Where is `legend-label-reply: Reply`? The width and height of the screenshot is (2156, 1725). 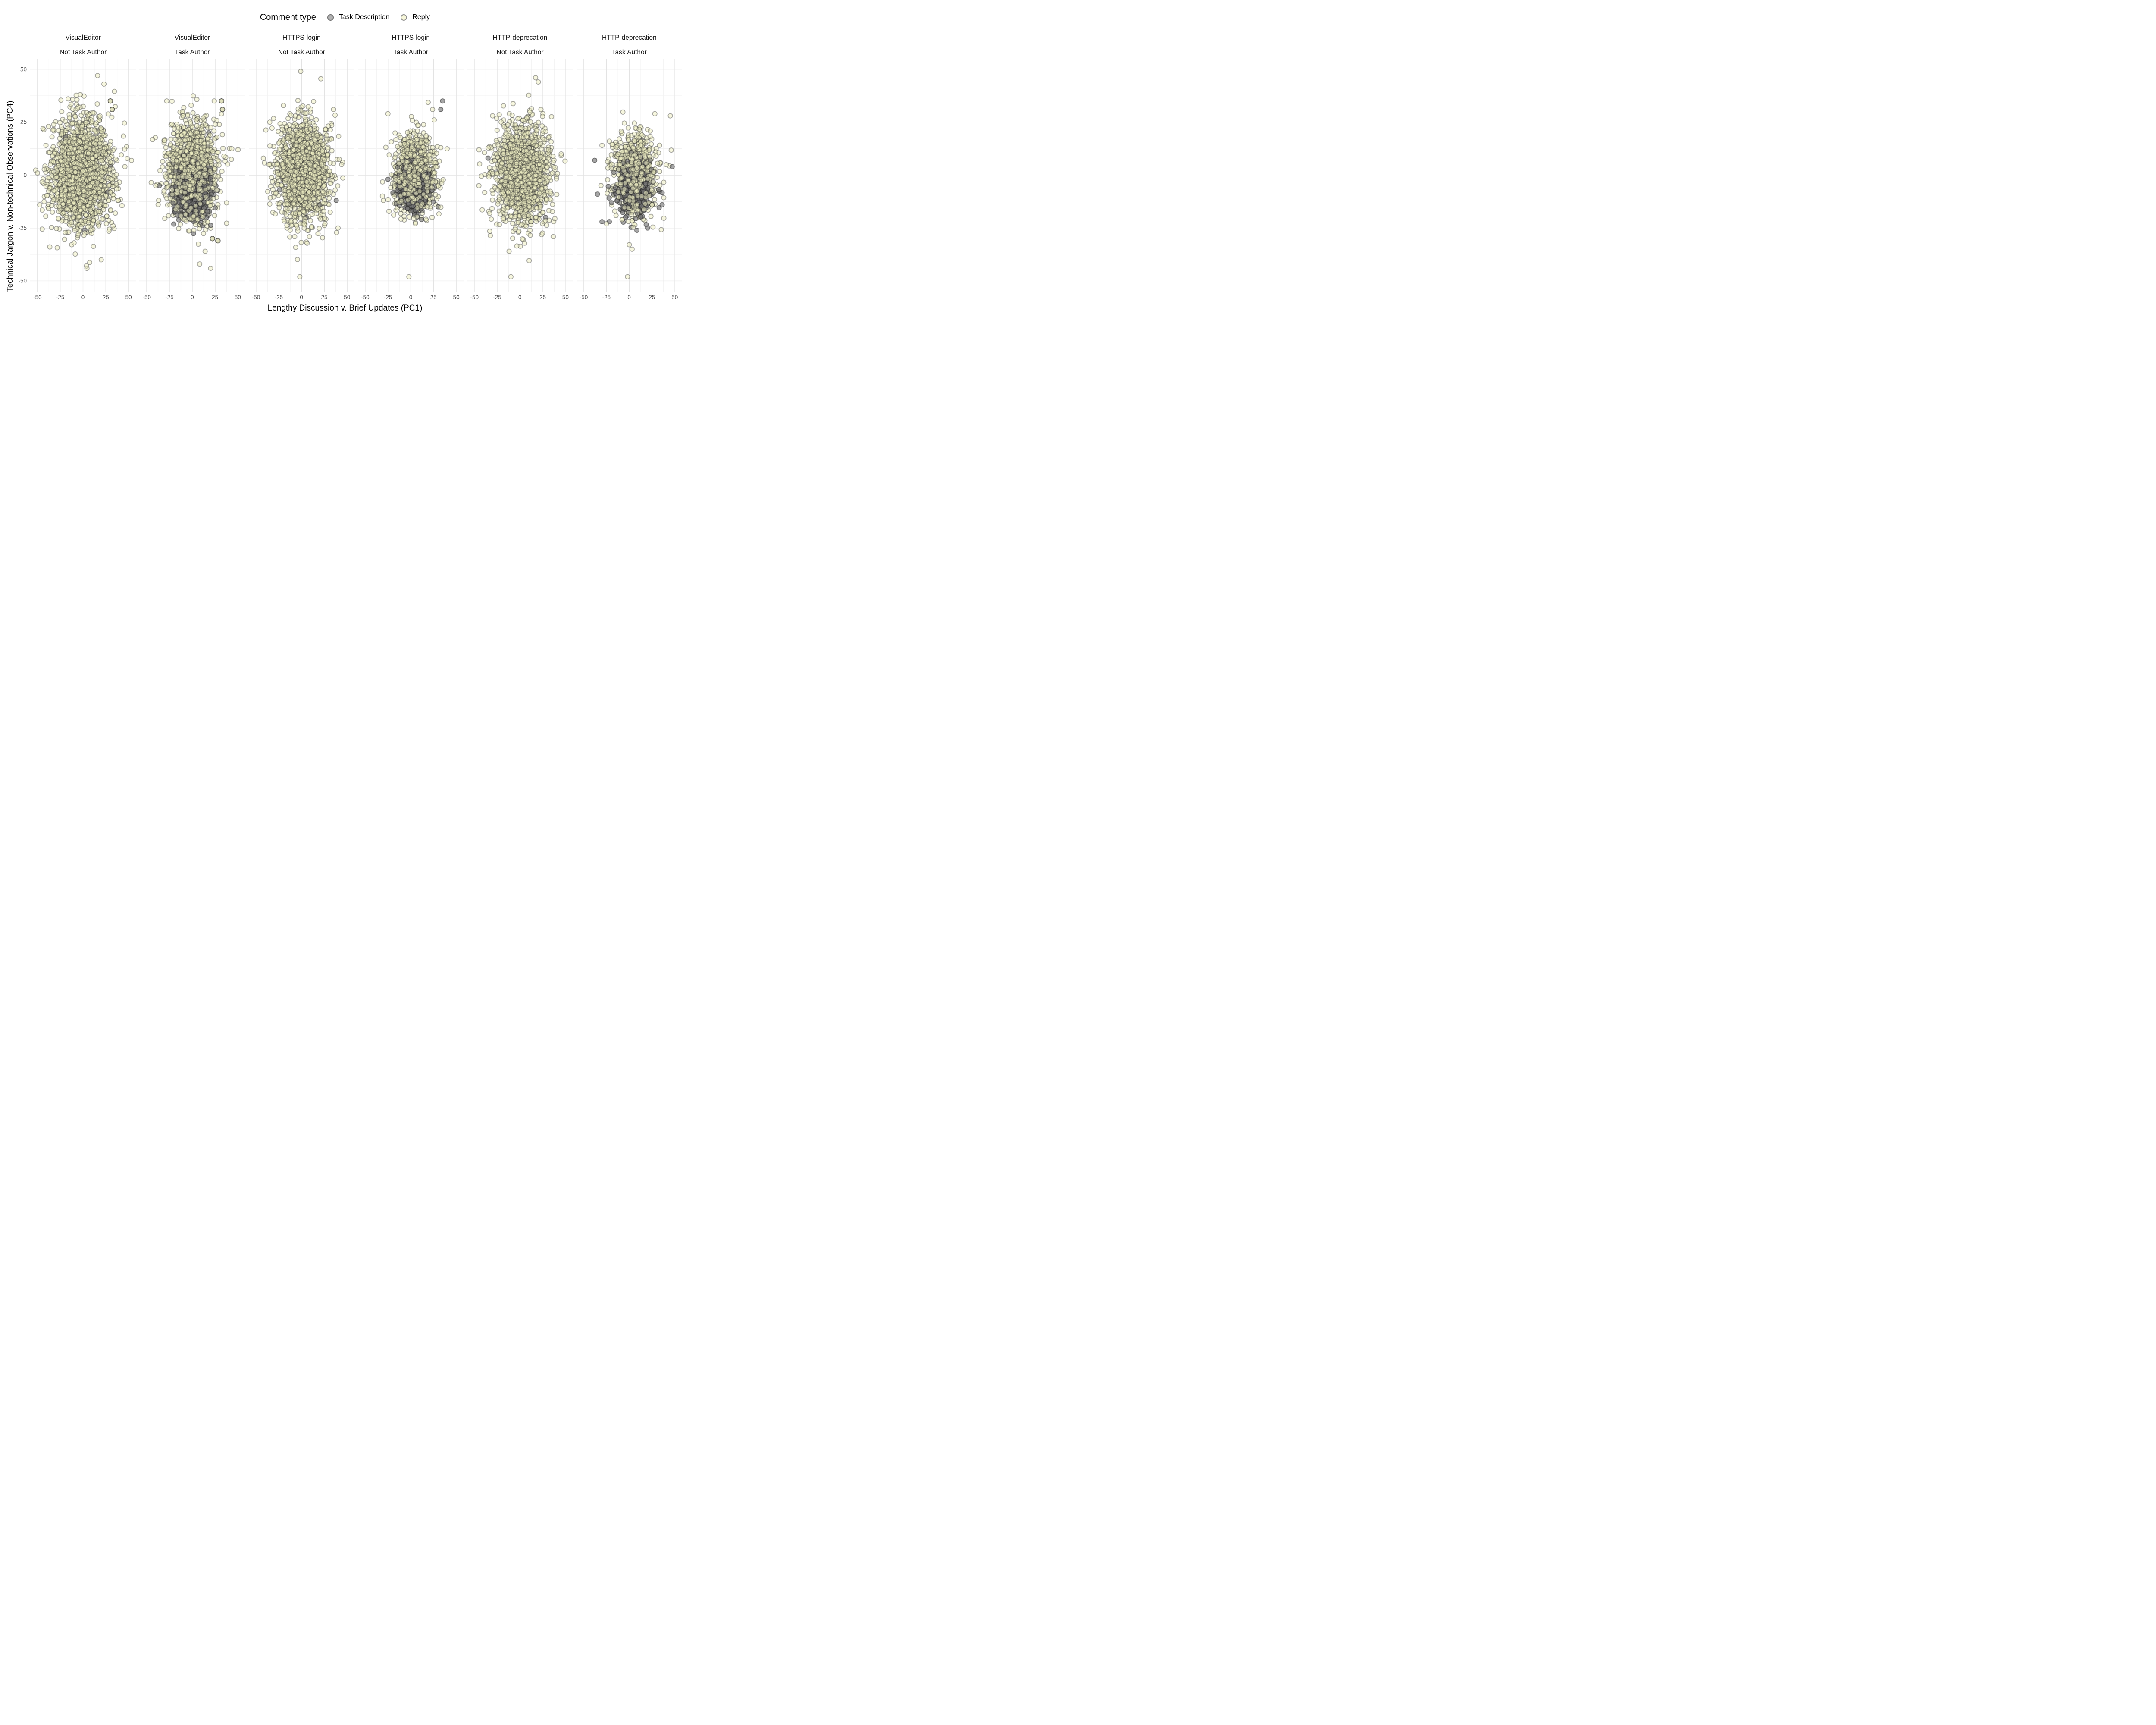
legend-label-reply: Reply is located at coordinates (421, 17).